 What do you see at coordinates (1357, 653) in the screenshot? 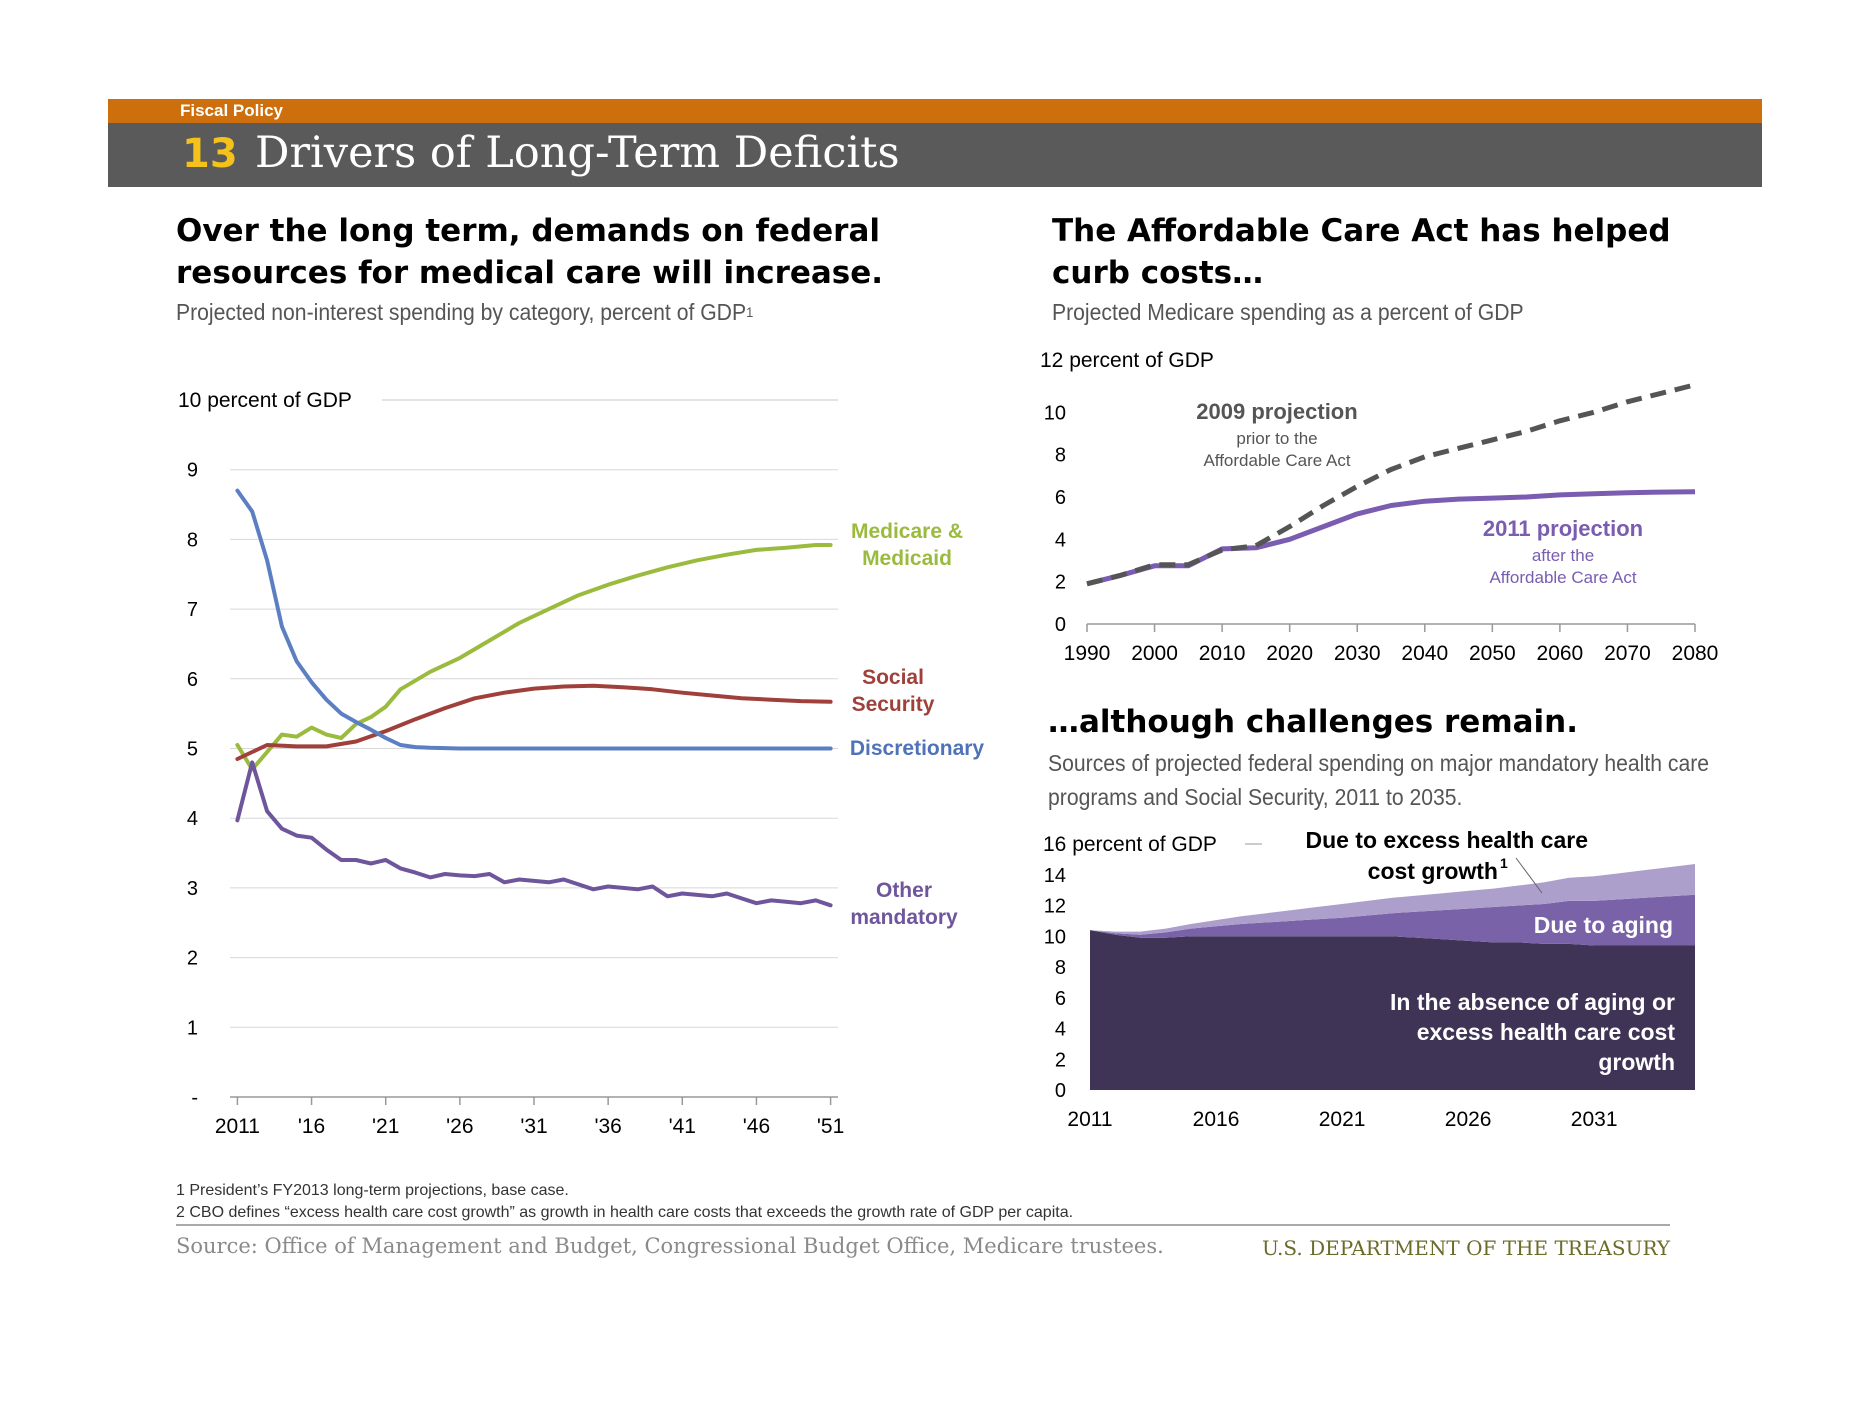
I see `x-tick-label: 2030` at bounding box center [1357, 653].